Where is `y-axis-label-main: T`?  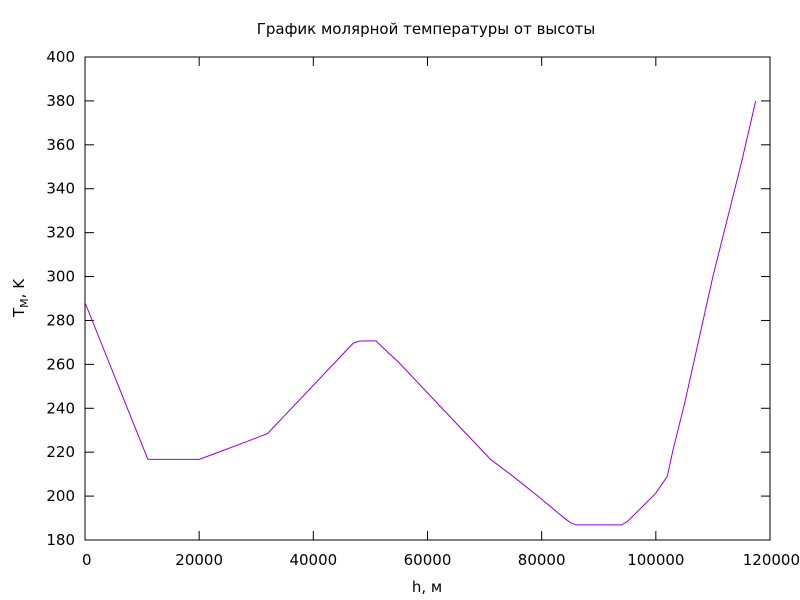 y-axis-label-main: T is located at coordinates (19, 312).